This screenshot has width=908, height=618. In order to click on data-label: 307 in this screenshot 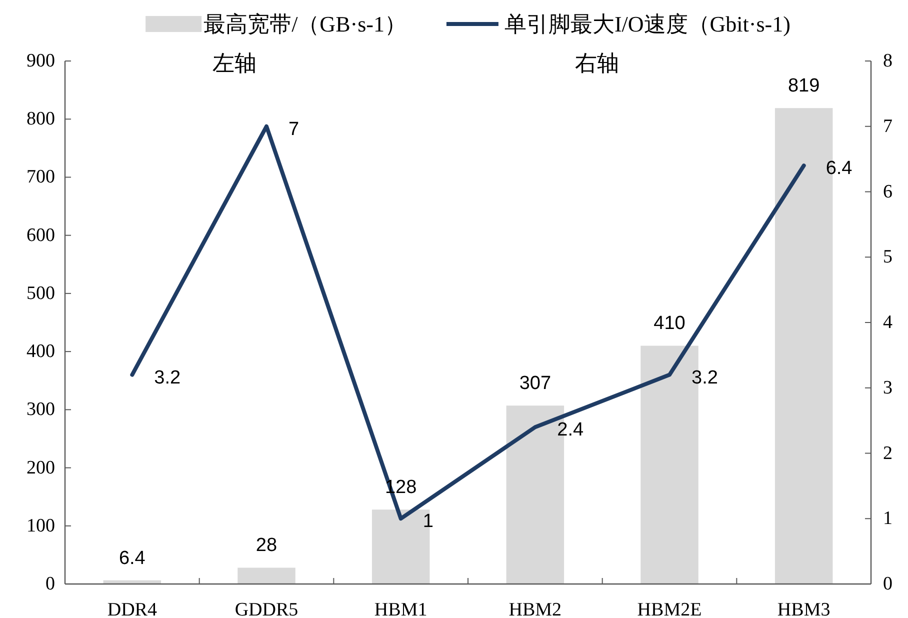, I will do `click(535, 383)`.